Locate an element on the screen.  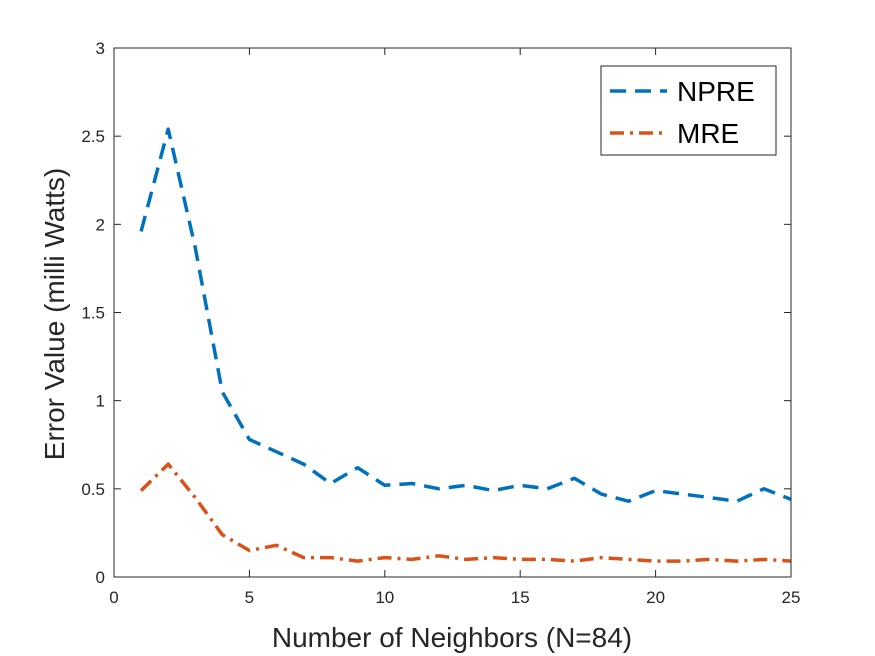
y-tick-label: 2 is located at coordinates (100, 224).